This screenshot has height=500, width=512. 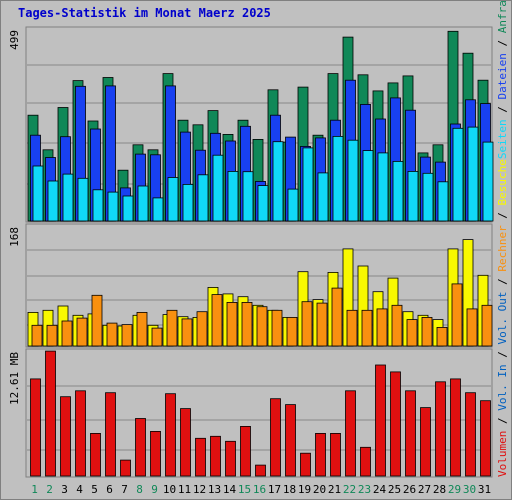 I want to click on x-tick-label-day-15: 15, so click(x=244, y=489).